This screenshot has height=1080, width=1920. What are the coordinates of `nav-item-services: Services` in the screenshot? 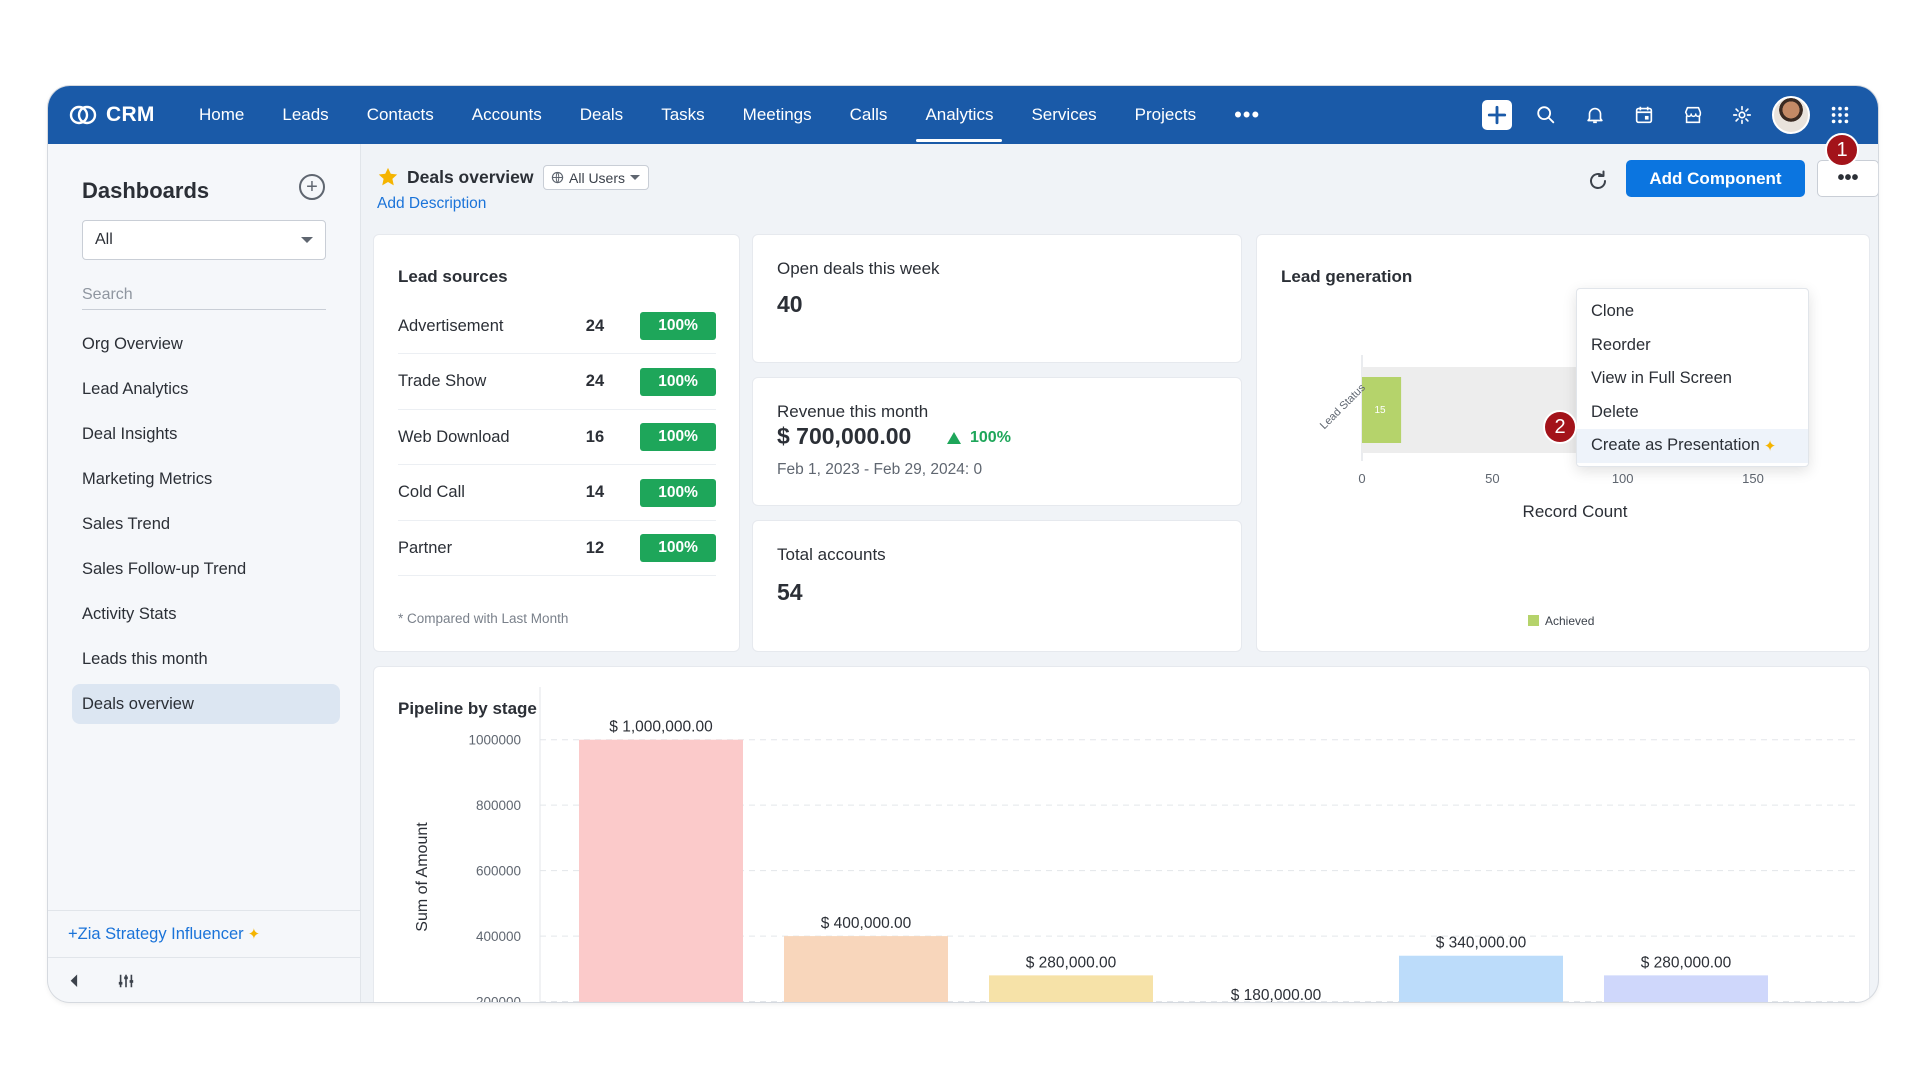 It's located at (1064, 114).